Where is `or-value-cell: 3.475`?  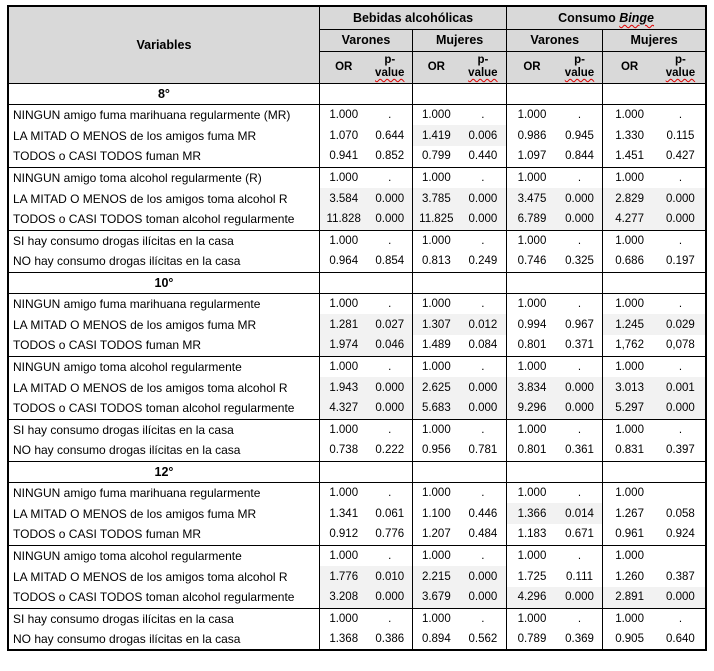
or-value-cell: 3.475 is located at coordinates (531, 198).